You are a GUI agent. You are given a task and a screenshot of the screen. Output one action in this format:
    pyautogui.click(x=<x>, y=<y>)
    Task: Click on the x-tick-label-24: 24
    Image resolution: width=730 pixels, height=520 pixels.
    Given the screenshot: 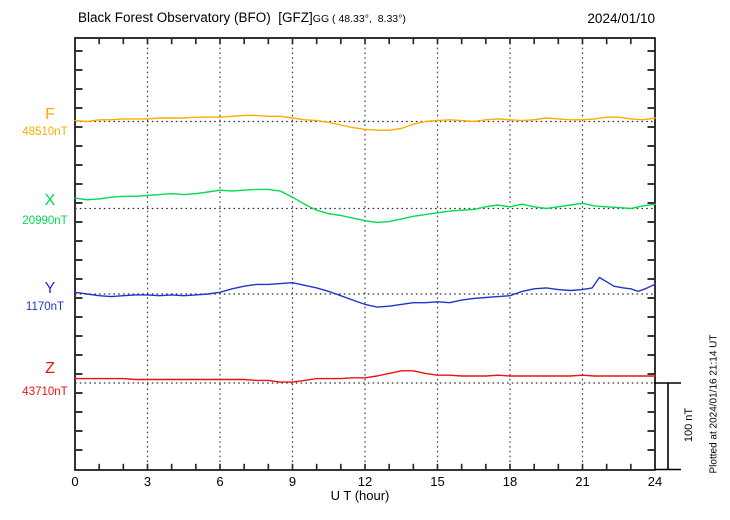 What is the action you would take?
    pyautogui.click(x=655, y=481)
    